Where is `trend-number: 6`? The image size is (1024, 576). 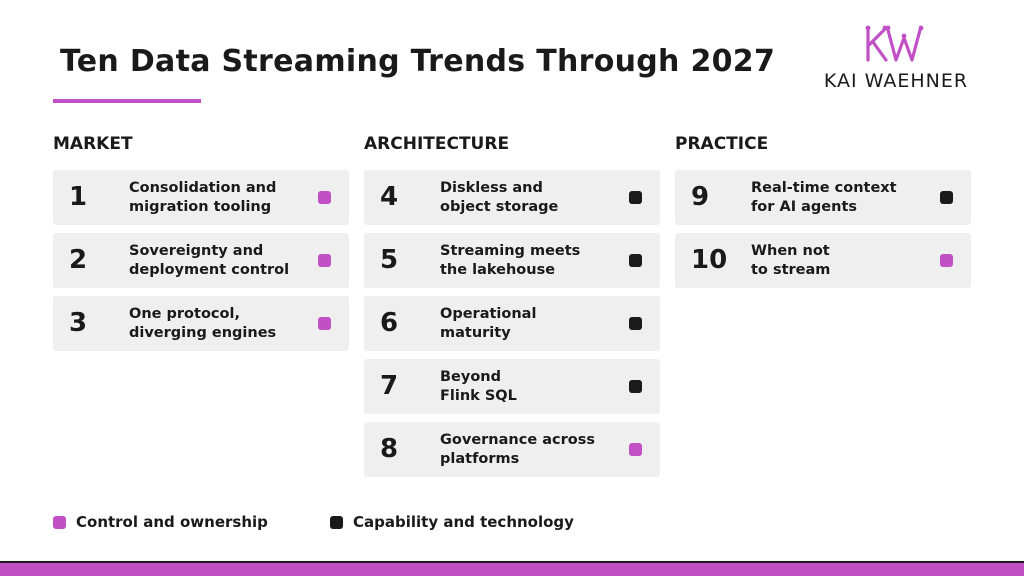 trend-number: 6 is located at coordinates (389, 323).